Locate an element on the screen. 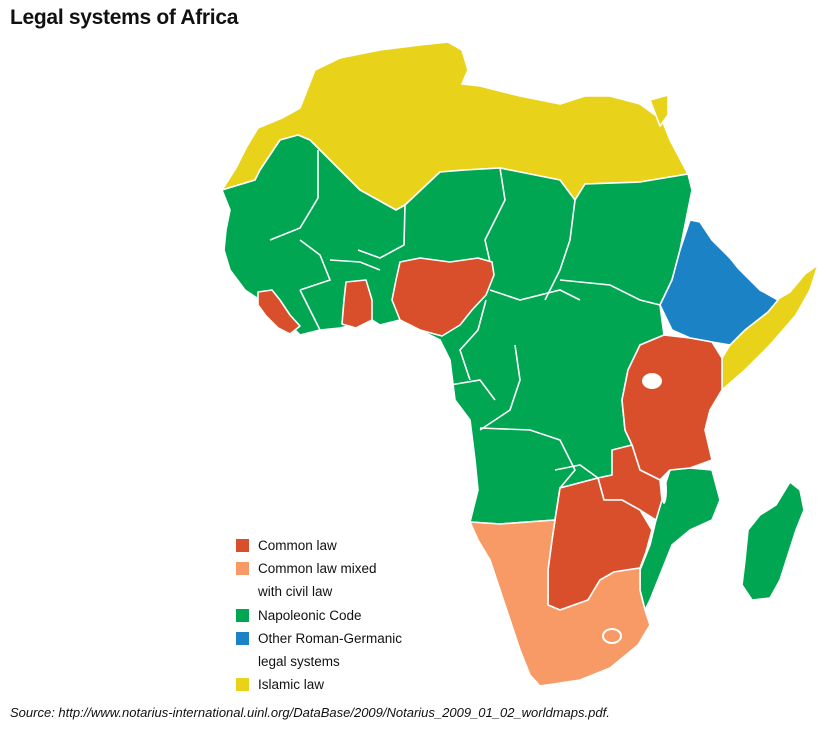 The width and height of the screenshot is (827, 750). border-drc-angola is located at coordinates (527, 458).